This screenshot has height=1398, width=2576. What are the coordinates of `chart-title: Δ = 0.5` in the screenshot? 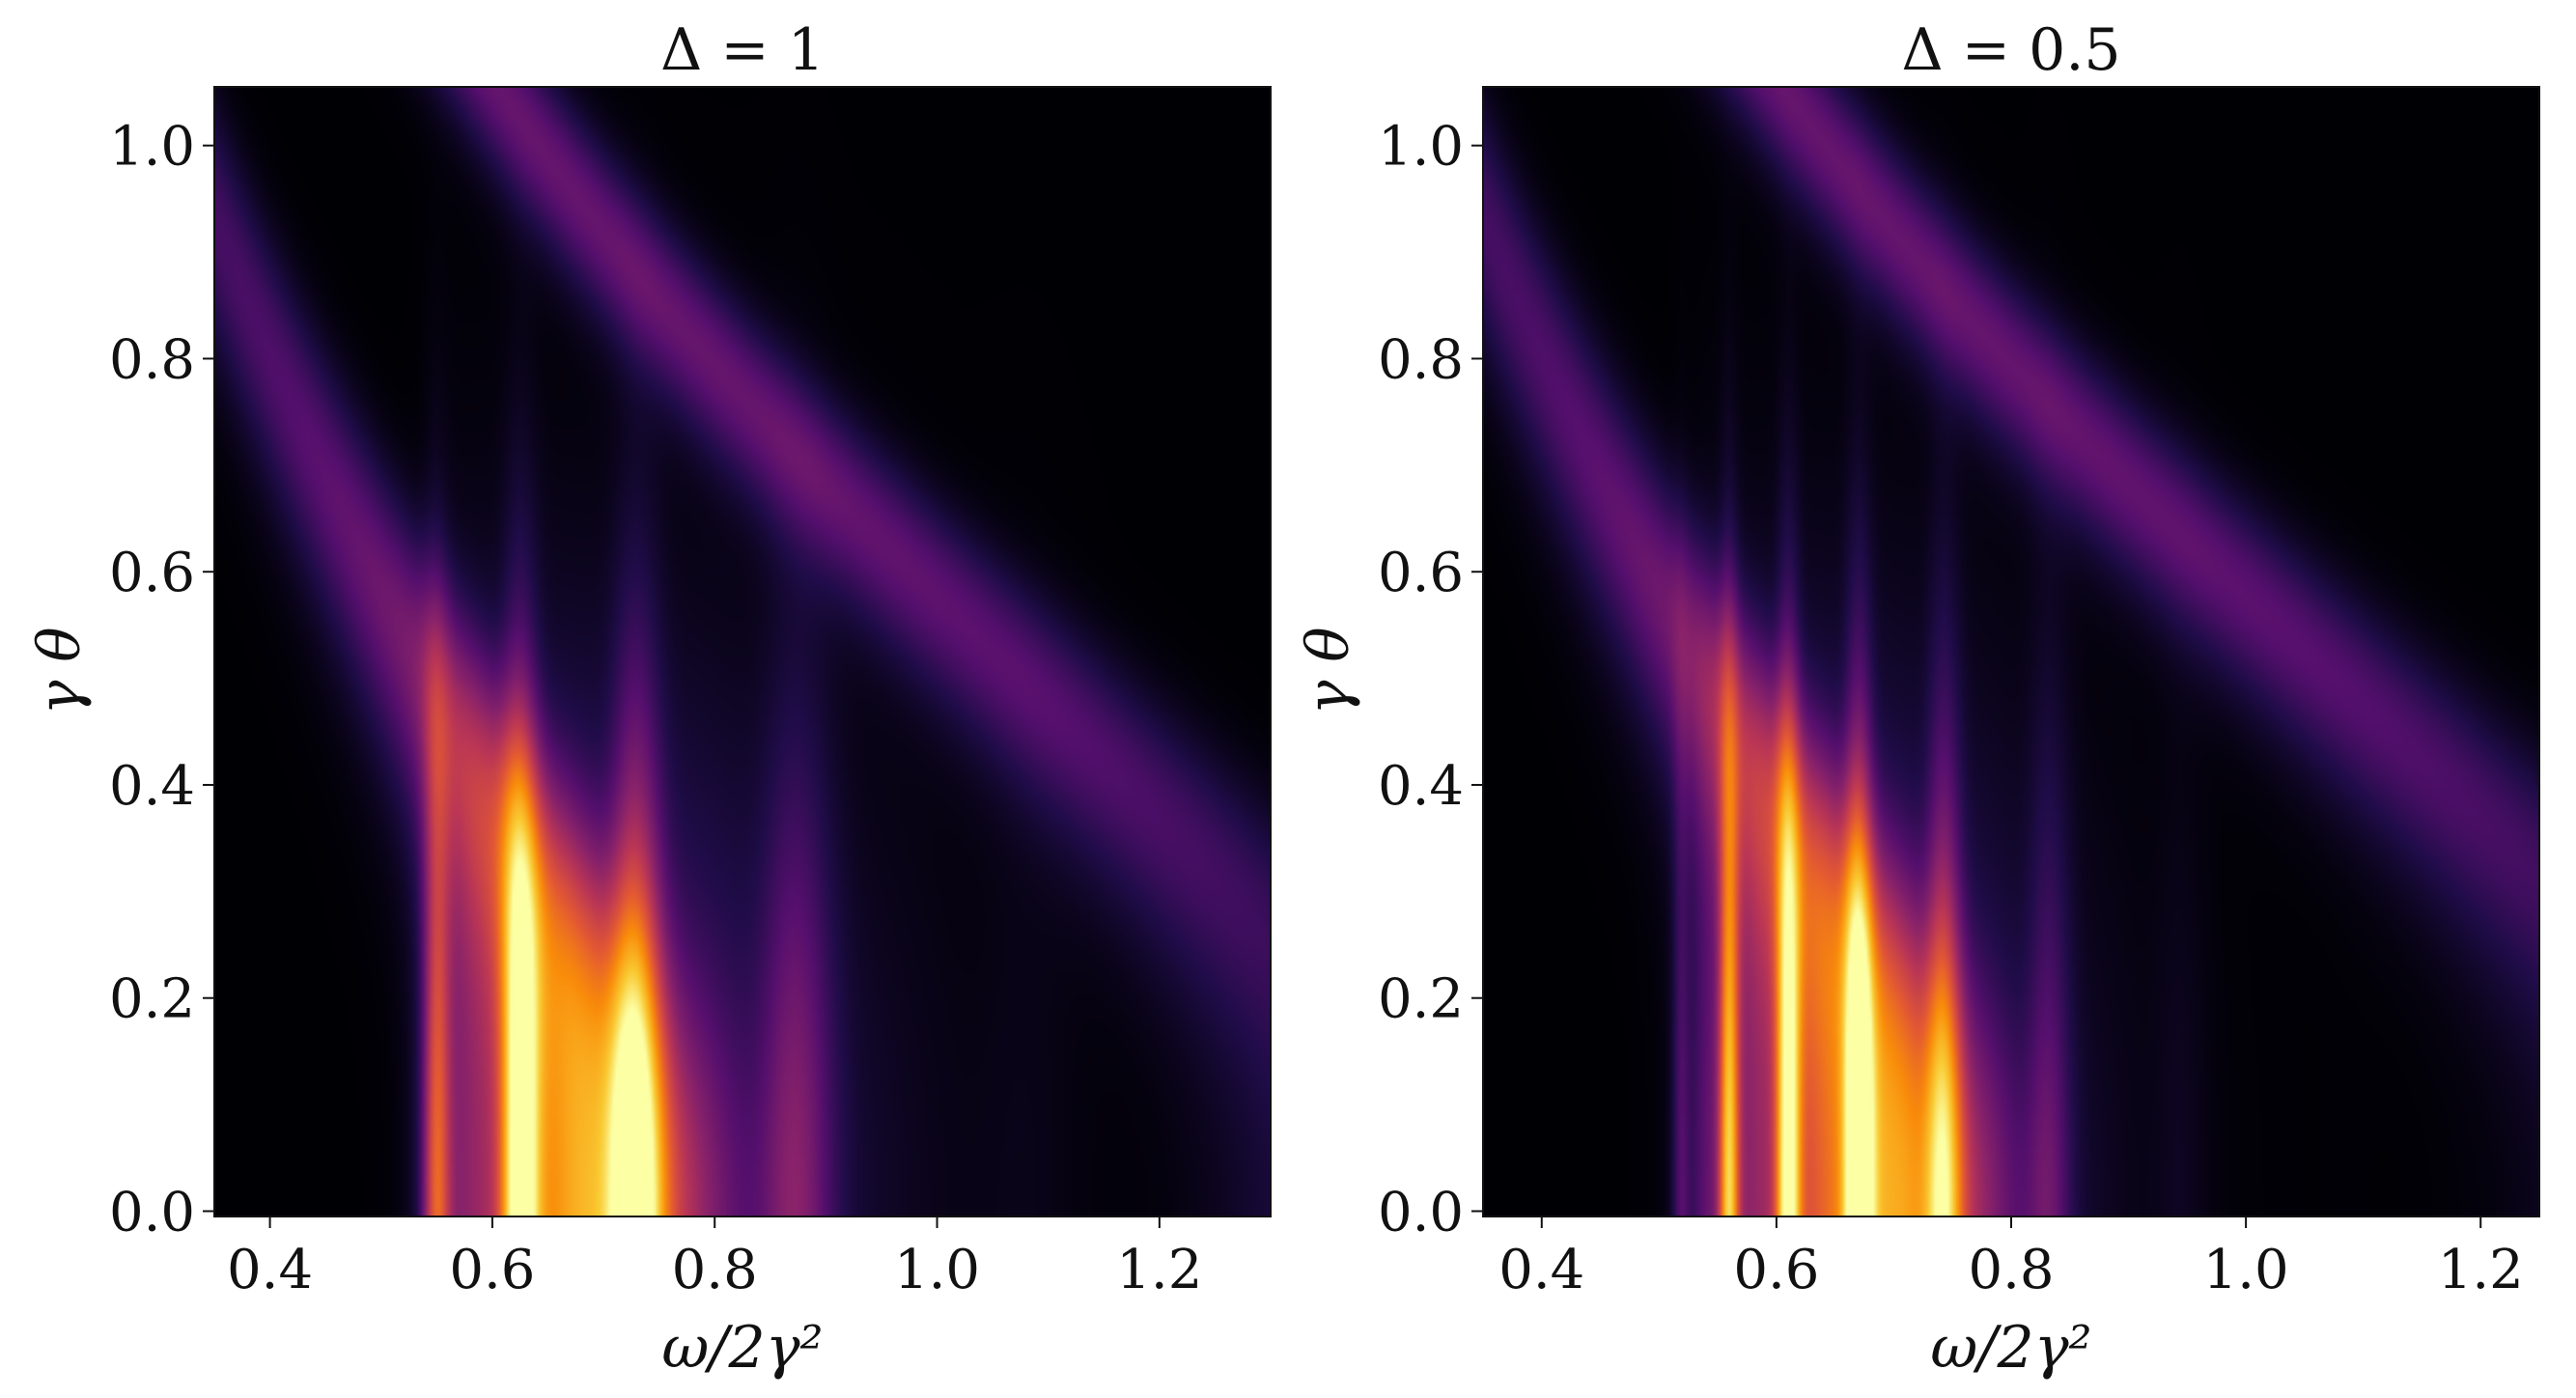 It's located at (2011, 50).